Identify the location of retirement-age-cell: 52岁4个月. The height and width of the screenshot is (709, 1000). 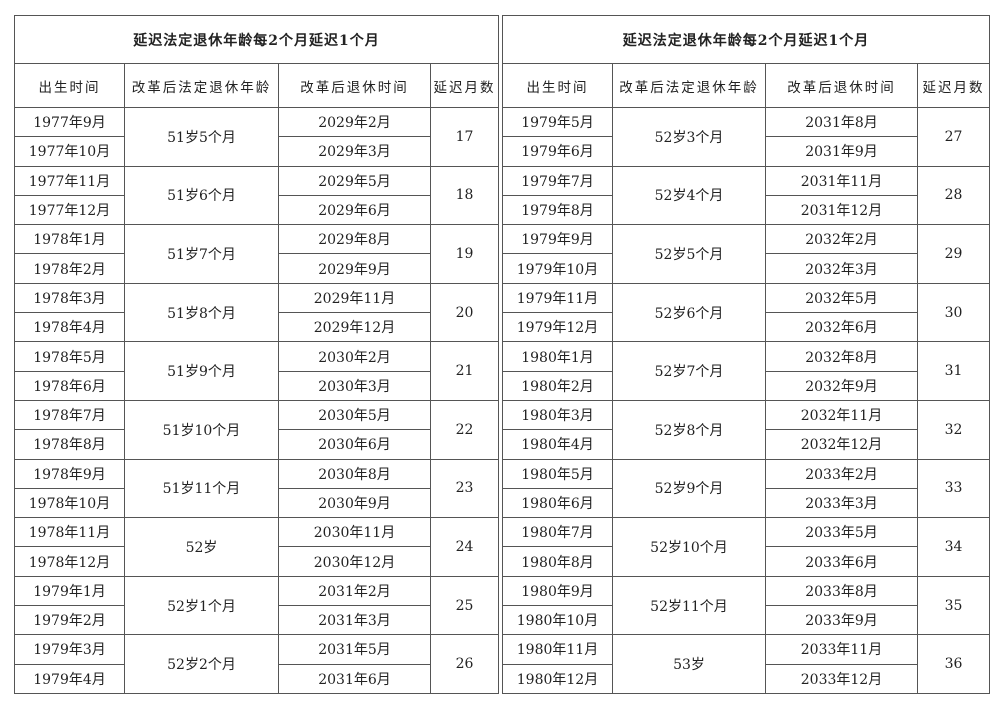
(689, 195).